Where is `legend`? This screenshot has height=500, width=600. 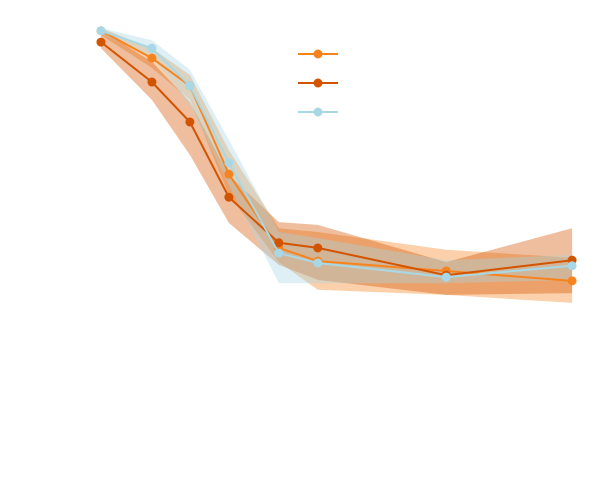 legend is located at coordinates (318, 83).